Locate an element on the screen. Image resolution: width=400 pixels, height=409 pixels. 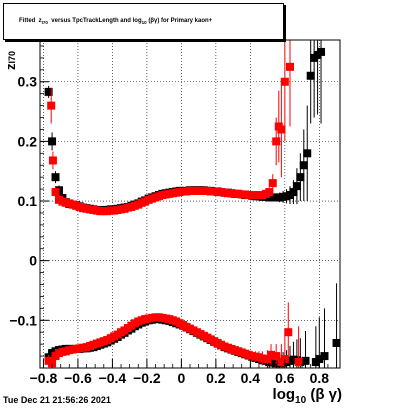
xtick-label-6: 0.4 is located at coordinates (251, 378).